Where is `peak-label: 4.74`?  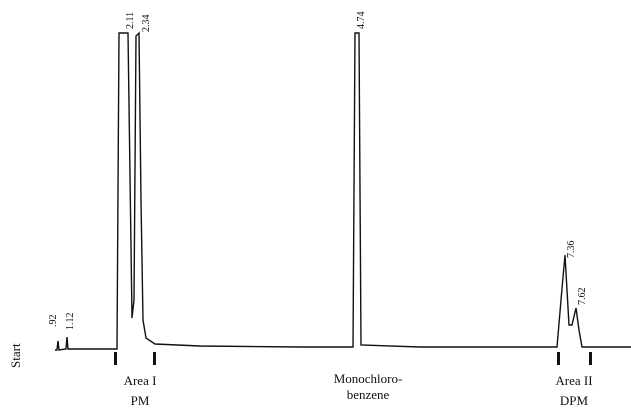
peak-label: 4.74 is located at coordinates (361, 21).